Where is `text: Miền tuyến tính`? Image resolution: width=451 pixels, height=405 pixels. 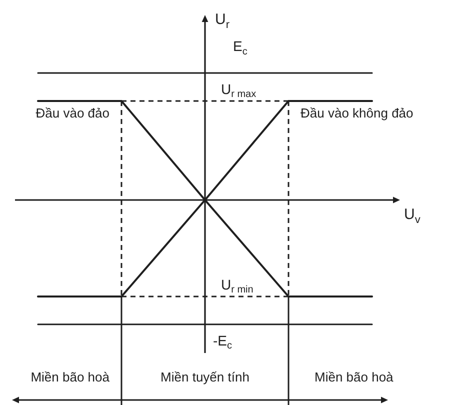 text: Miền tuyến tính is located at coordinates (205, 377).